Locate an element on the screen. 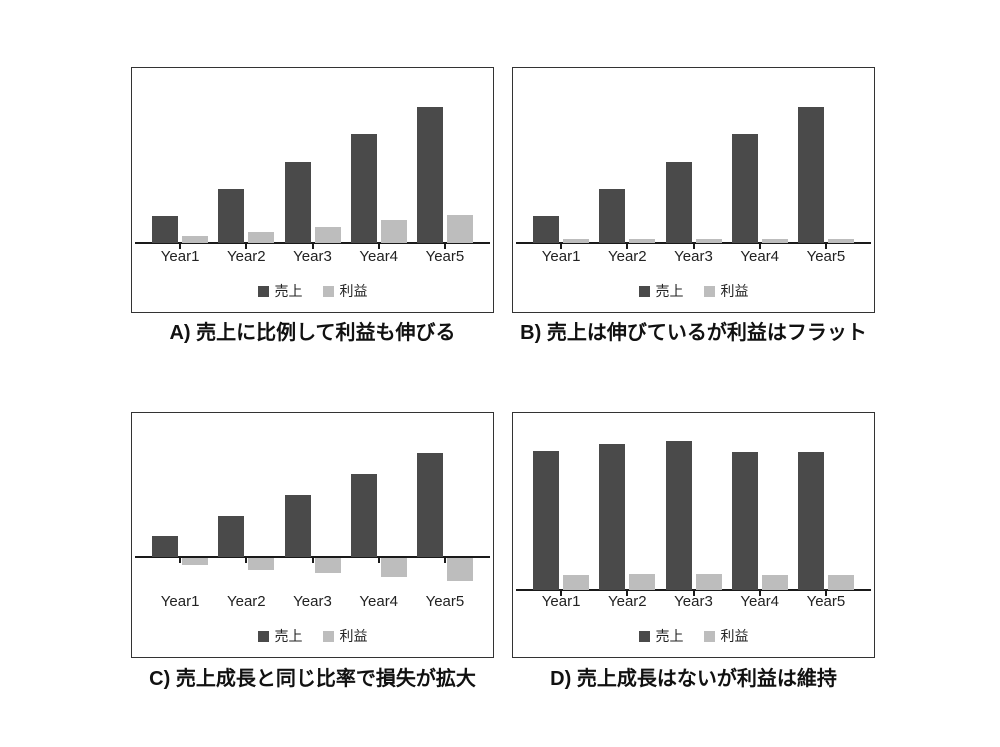  caption-d: D) 売上成長はないが利益は維持 is located at coordinates (693, 679).